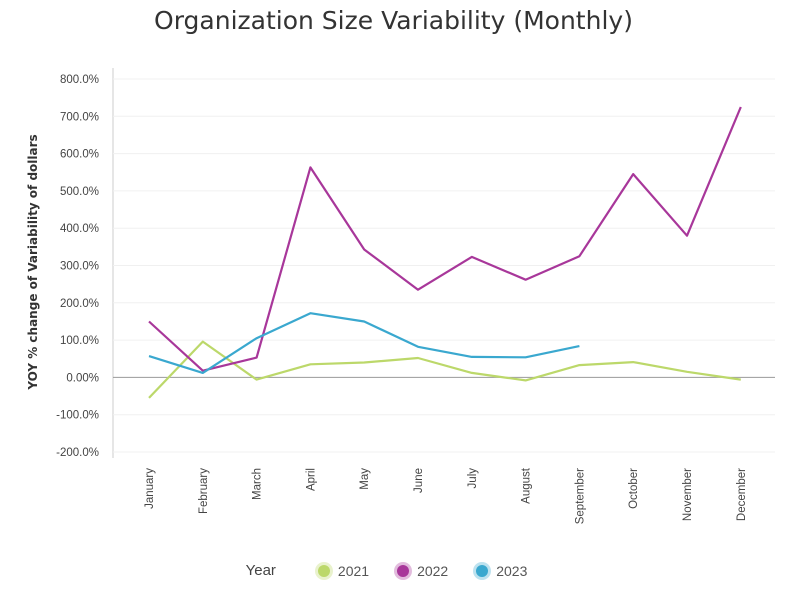 This screenshot has width=787, height=597. I want to click on series-line-2021, so click(444, 369).